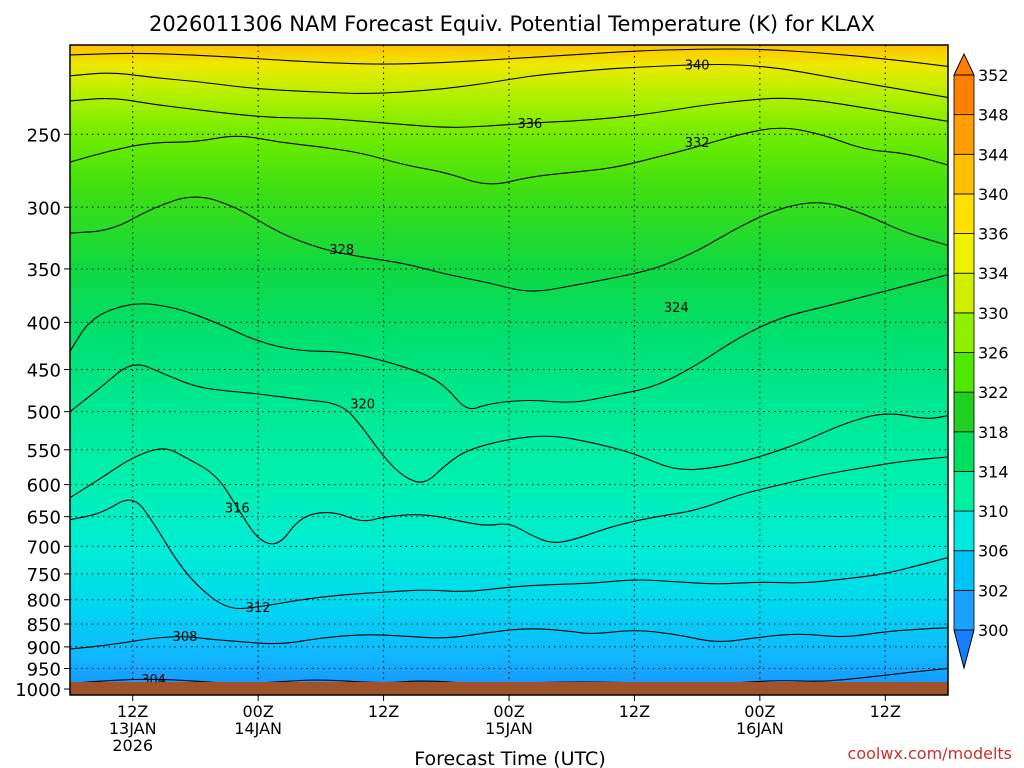  I want to click on colorbar-label: 344, so click(993, 154).